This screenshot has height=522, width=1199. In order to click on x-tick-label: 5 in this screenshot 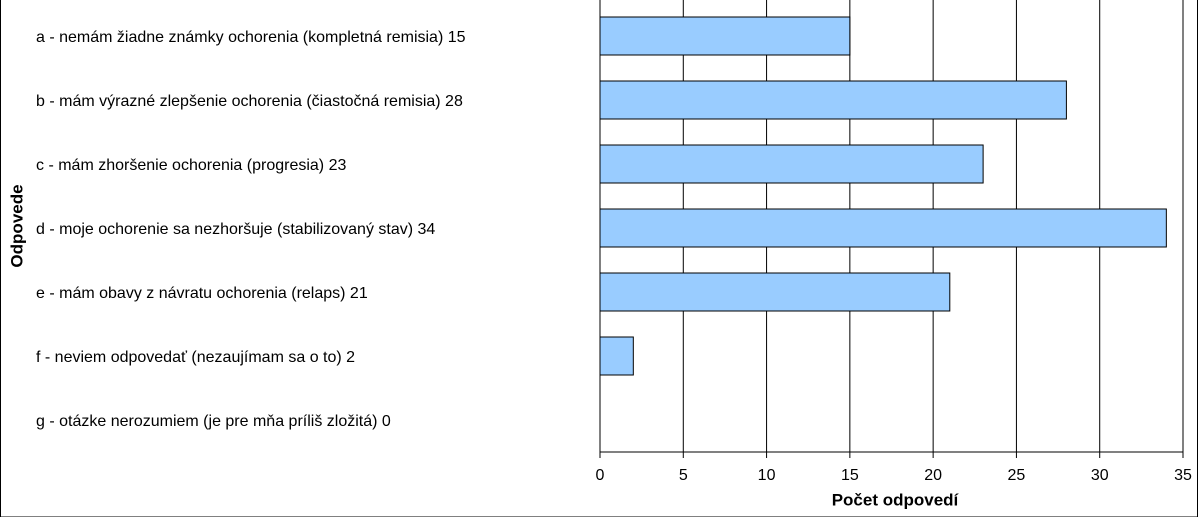, I will do `click(683, 475)`.